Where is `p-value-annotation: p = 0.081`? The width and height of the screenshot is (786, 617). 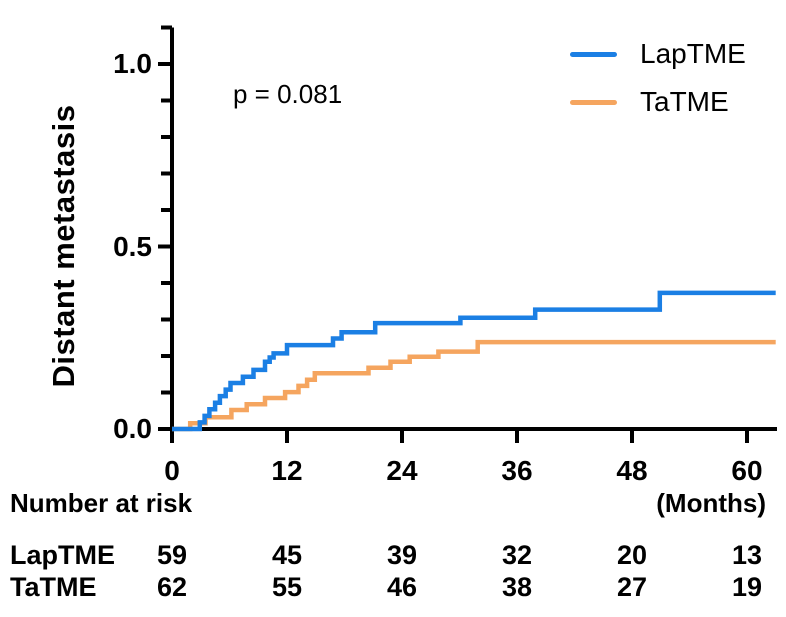 p-value-annotation: p = 0.081 is located at coordinates (288, 94).